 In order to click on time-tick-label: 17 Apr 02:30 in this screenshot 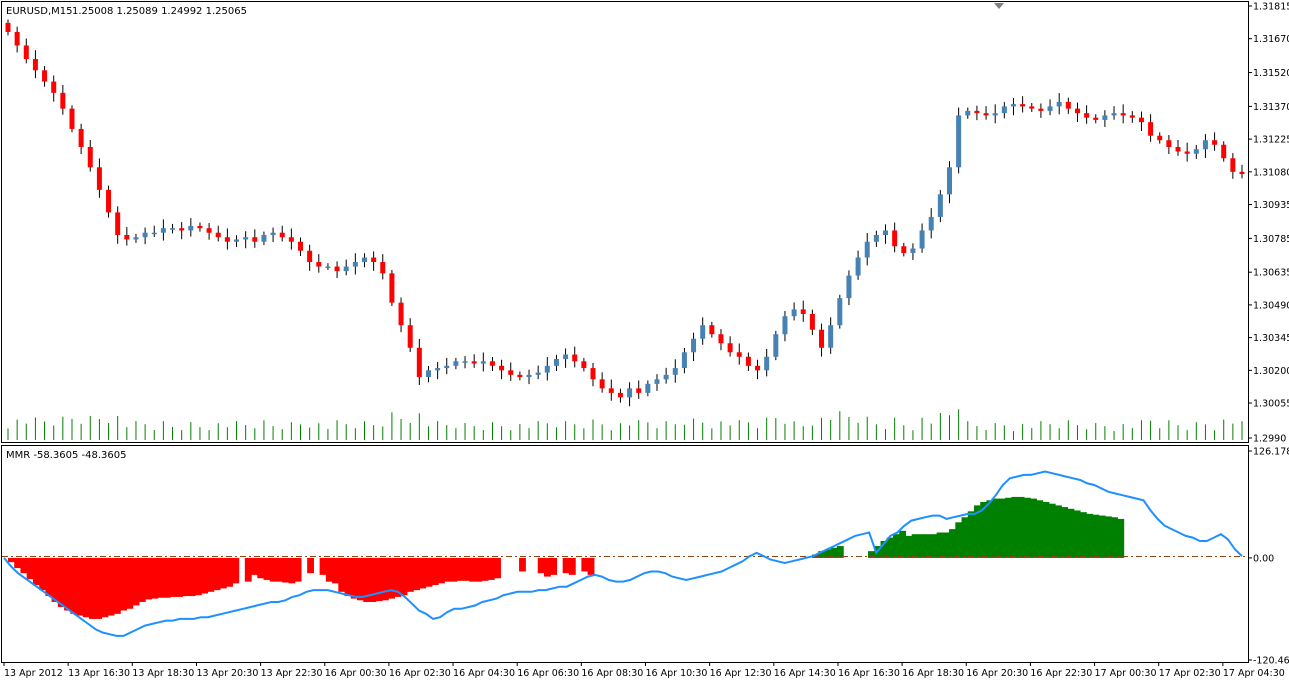, I will do `click(1190, 673)`.